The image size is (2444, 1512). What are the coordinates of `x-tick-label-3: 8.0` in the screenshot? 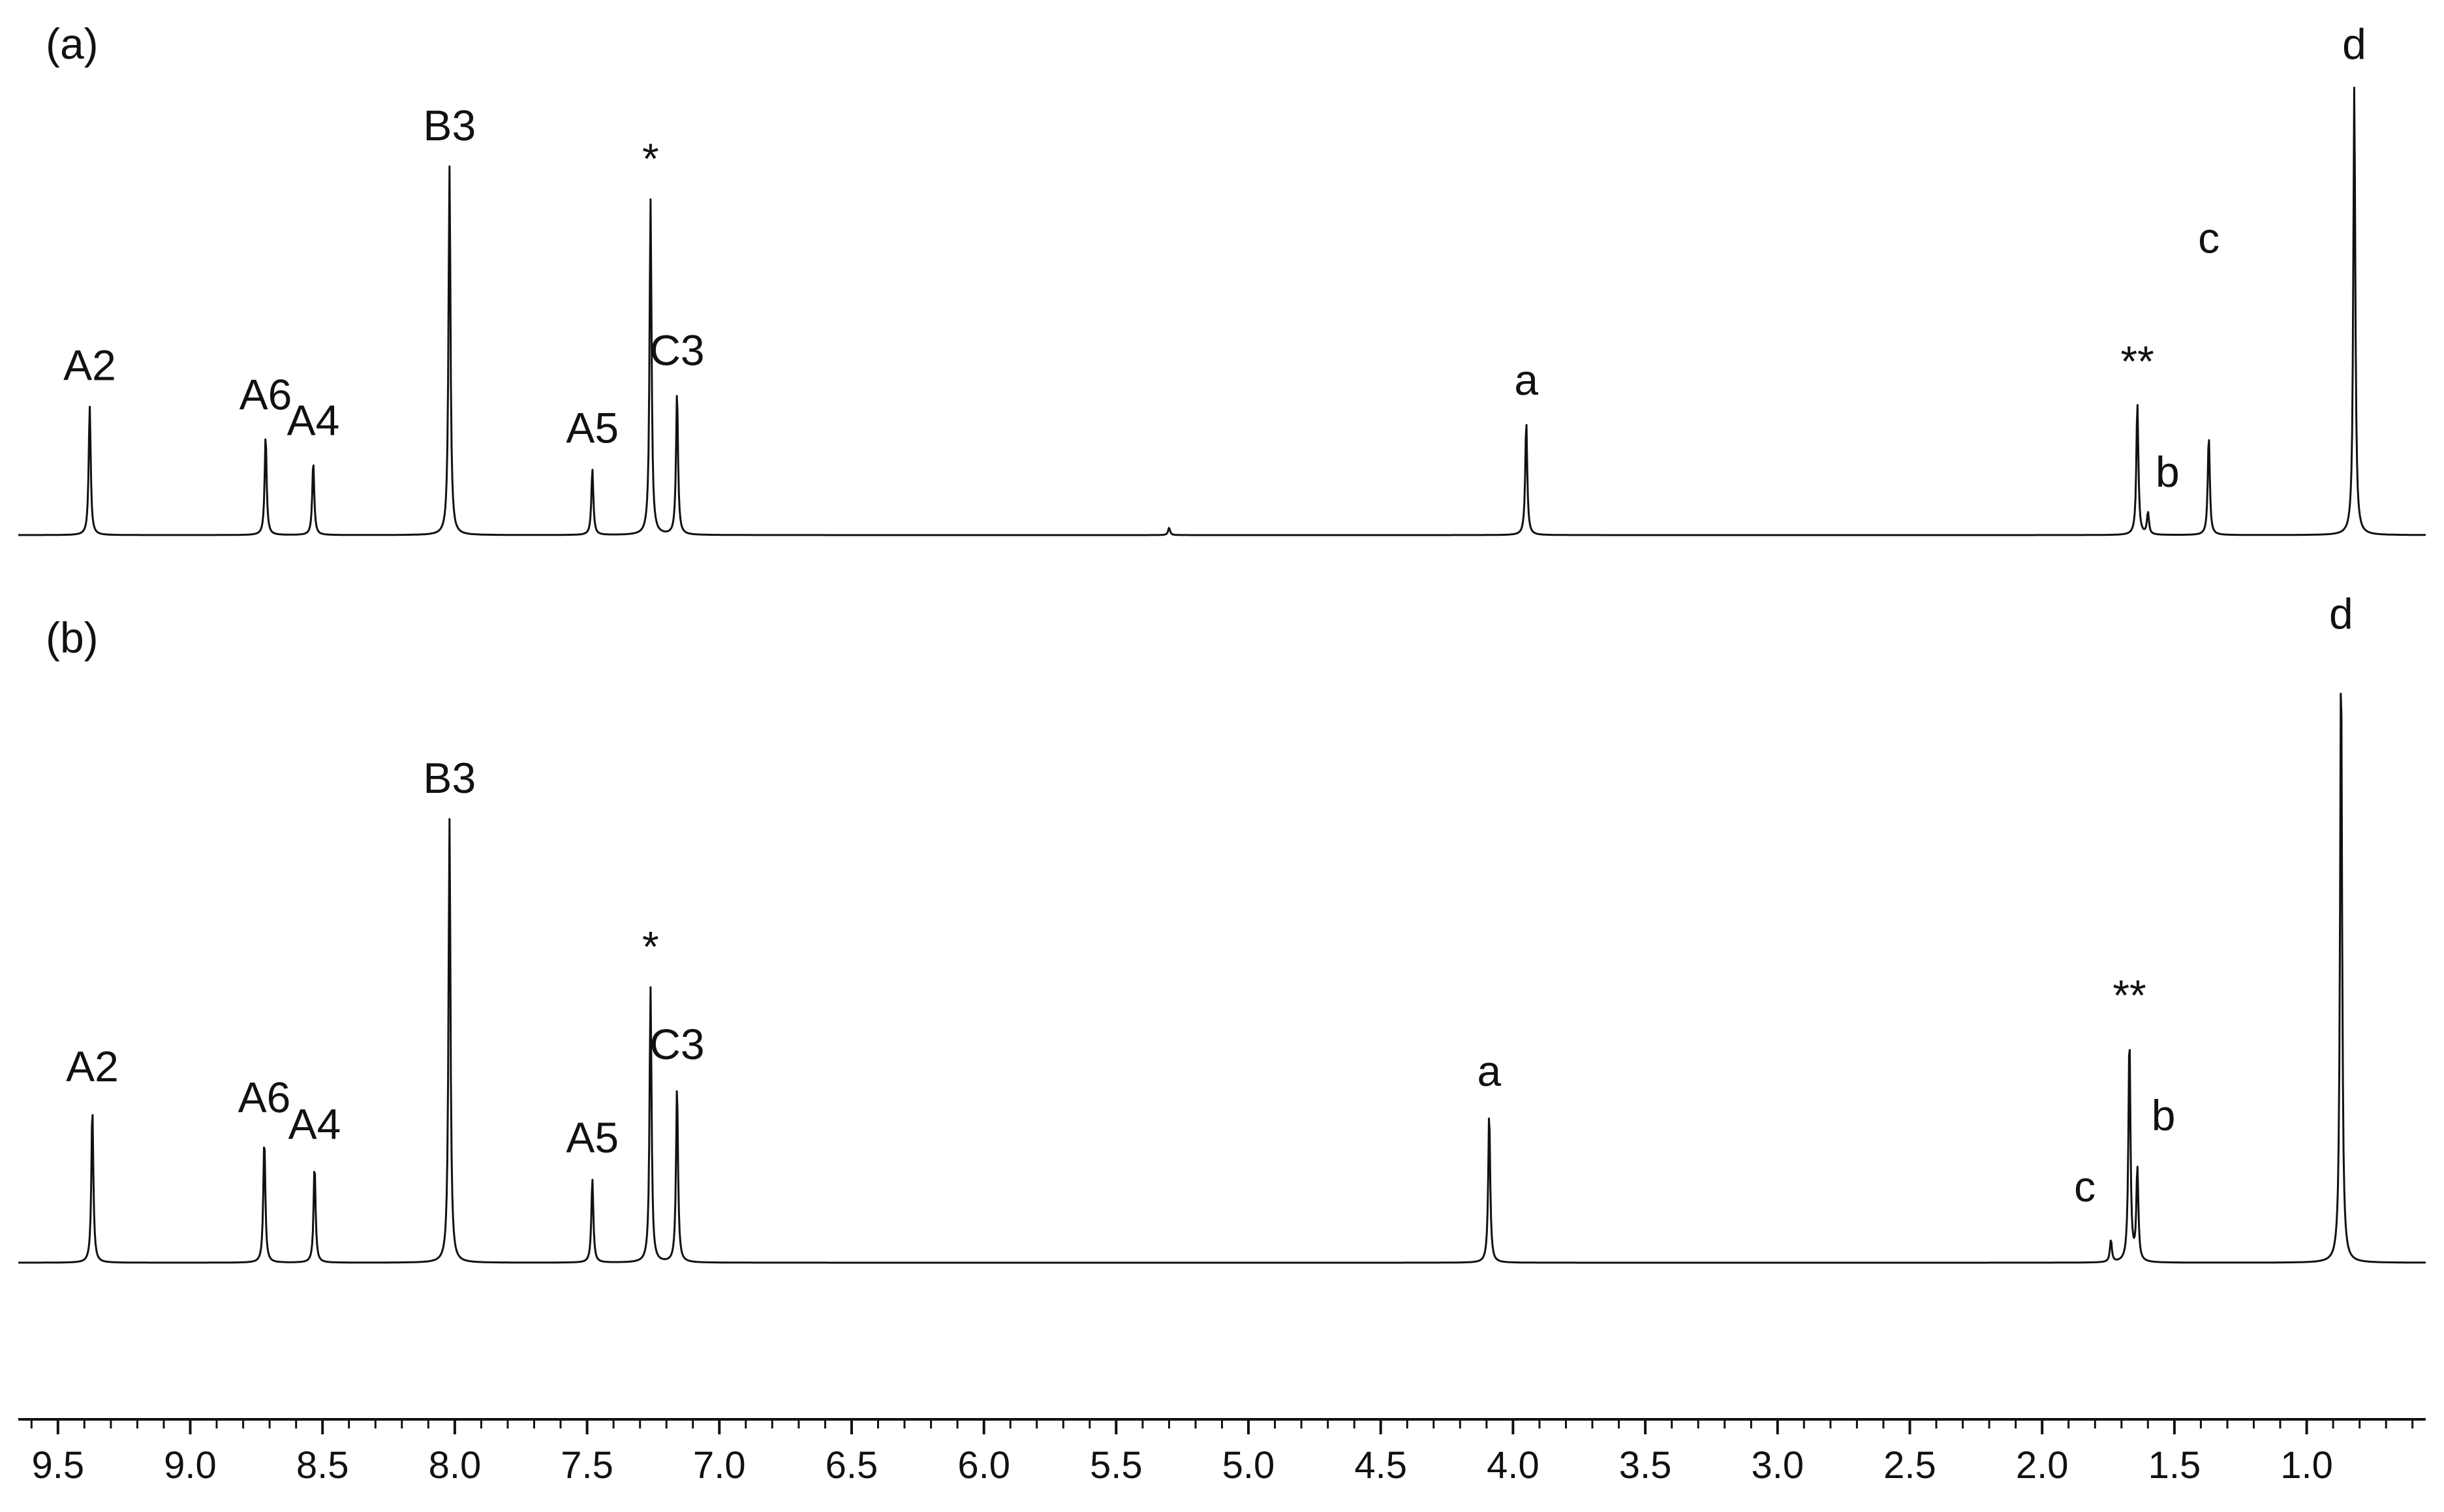 It's located at (455, 1465).